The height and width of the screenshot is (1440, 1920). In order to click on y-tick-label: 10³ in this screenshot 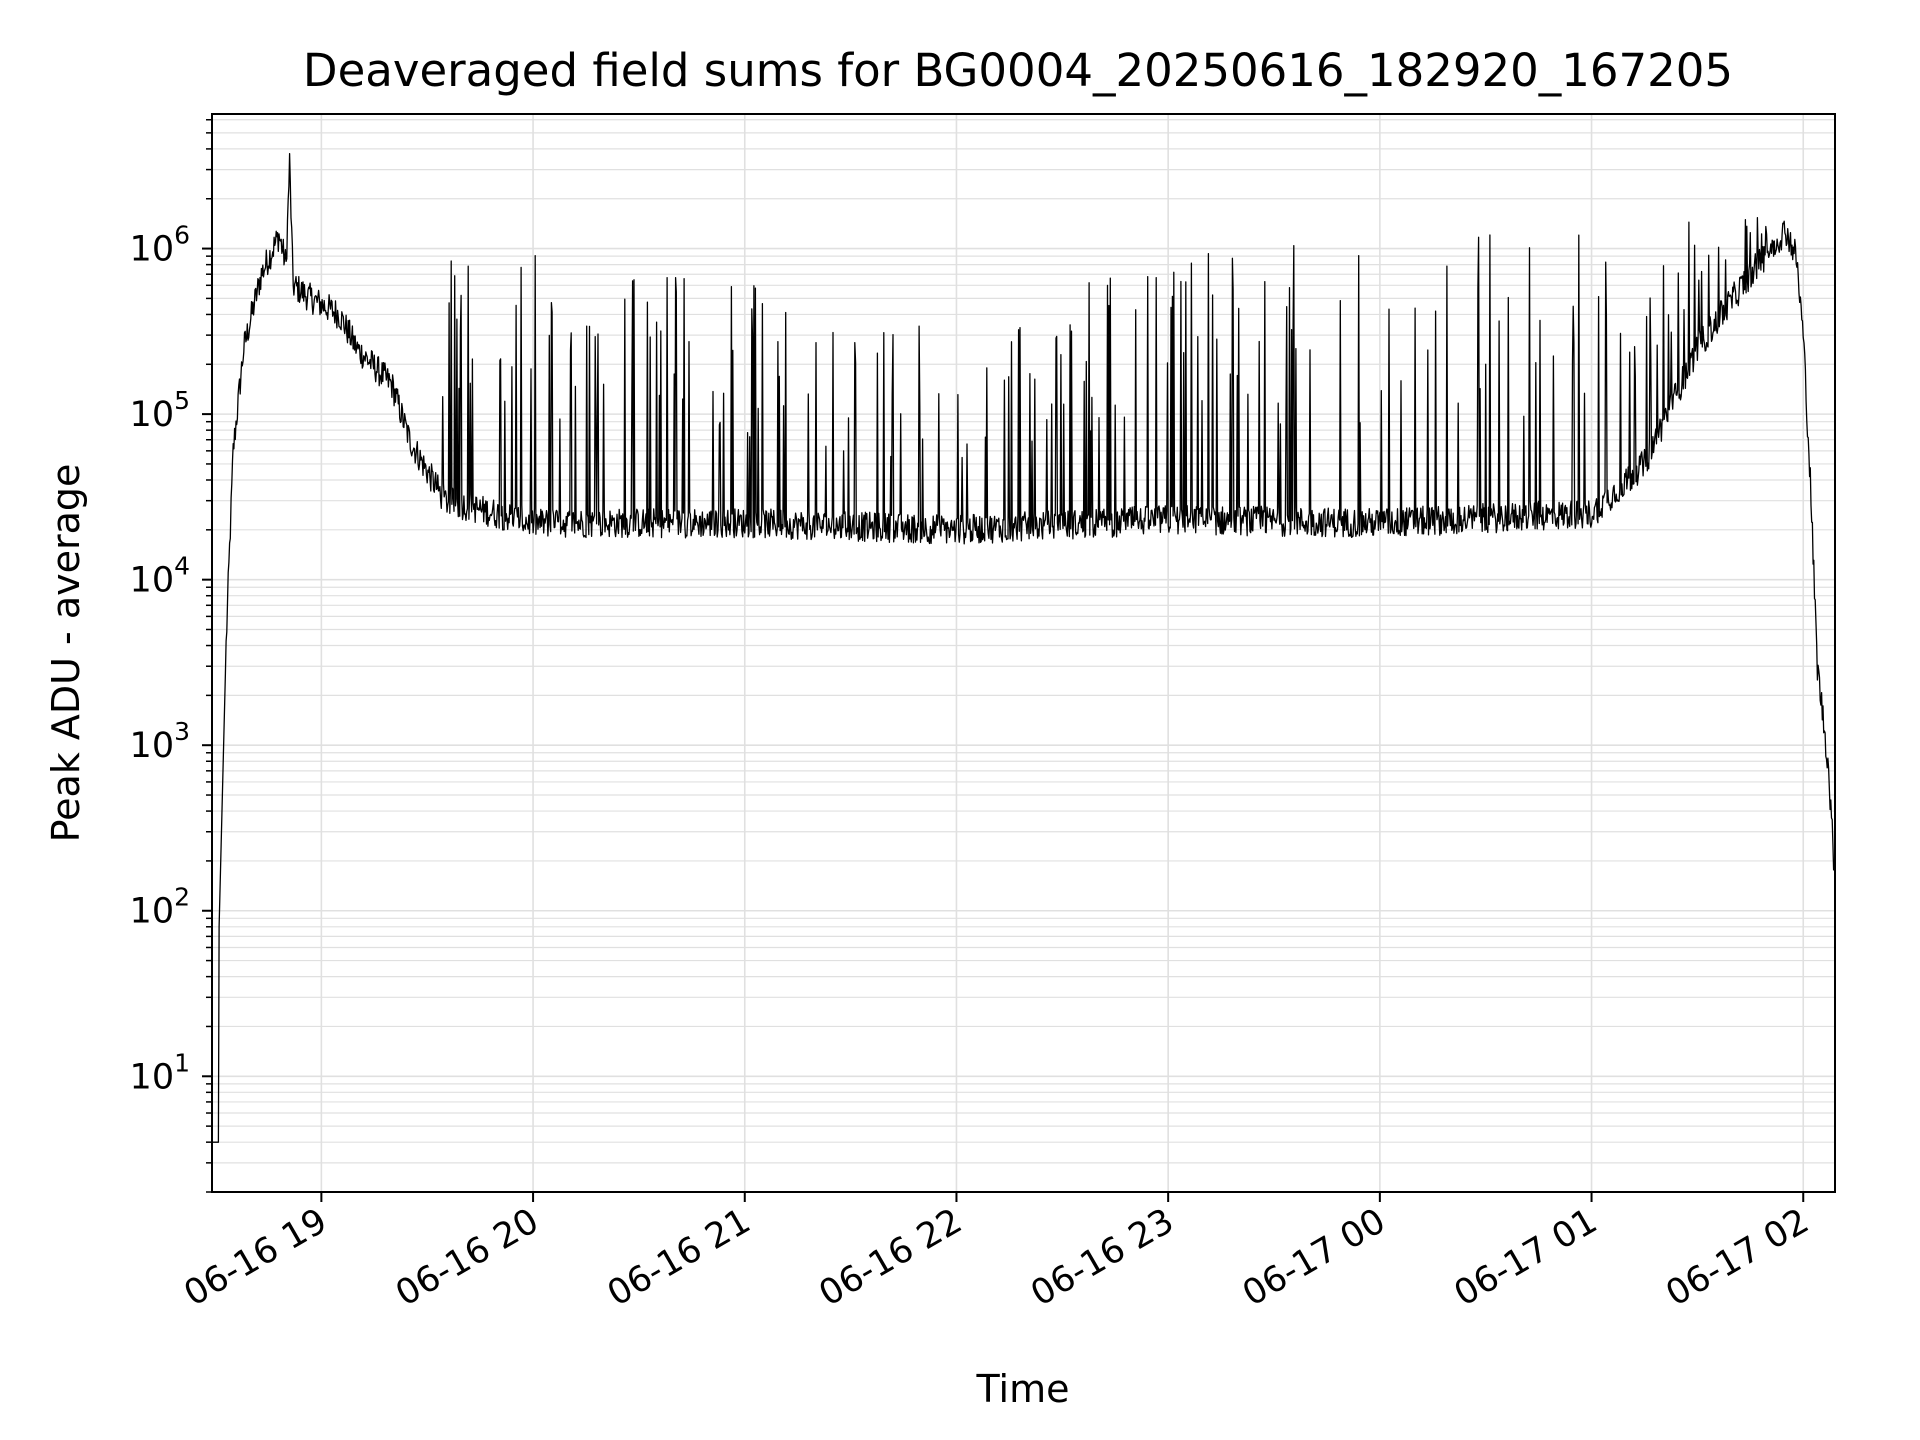, I will do `click(160, 741)`.